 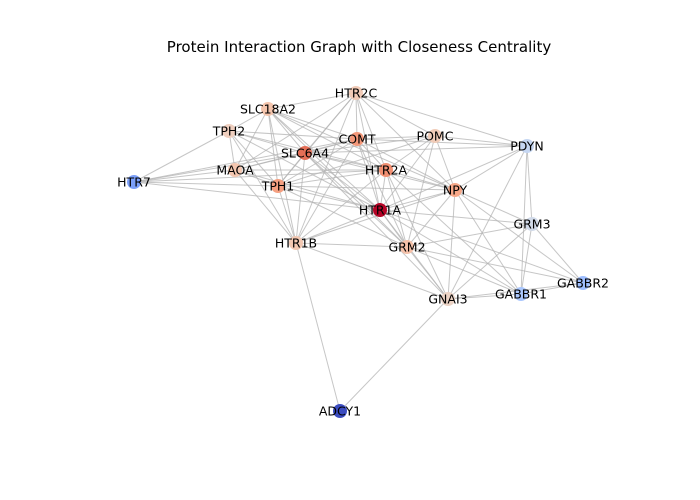 What do you see at coordinates (181, 156) in the screenshot?
I see `edge-tph2-htr7` at bounding box center [181, 156].